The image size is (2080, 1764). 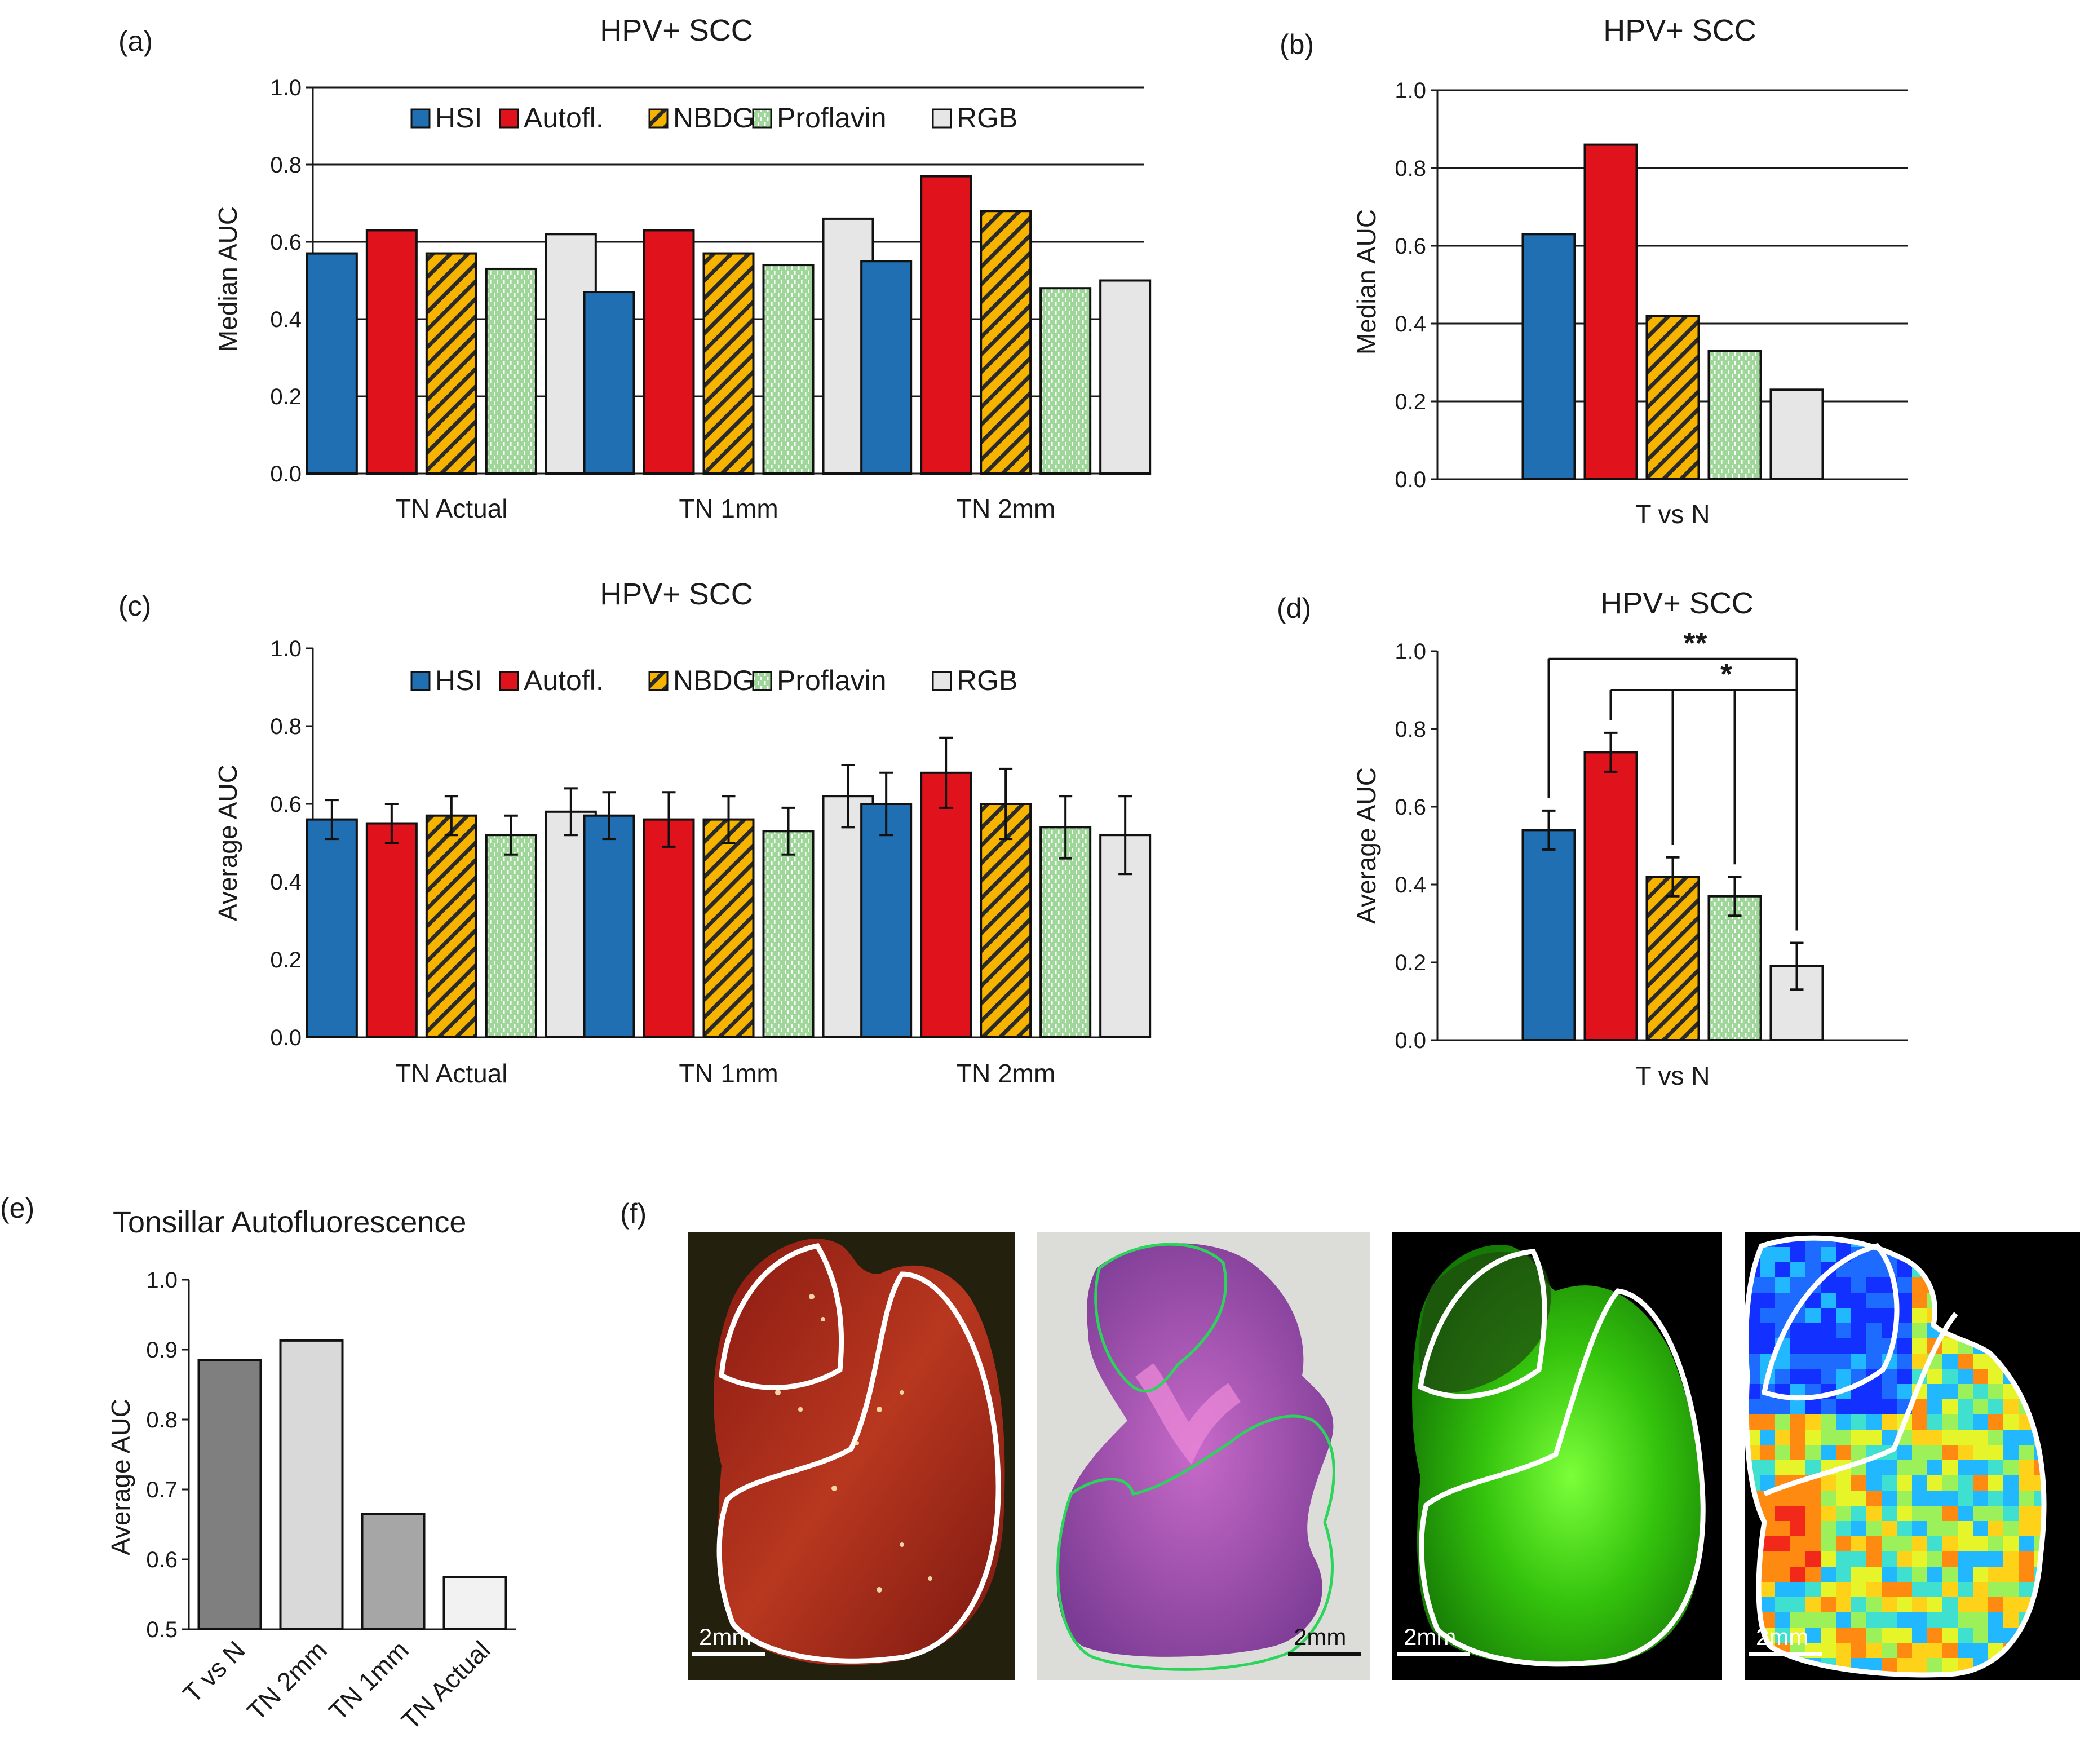 I want to click on panel-a-bars, so click(x=729, y=325).